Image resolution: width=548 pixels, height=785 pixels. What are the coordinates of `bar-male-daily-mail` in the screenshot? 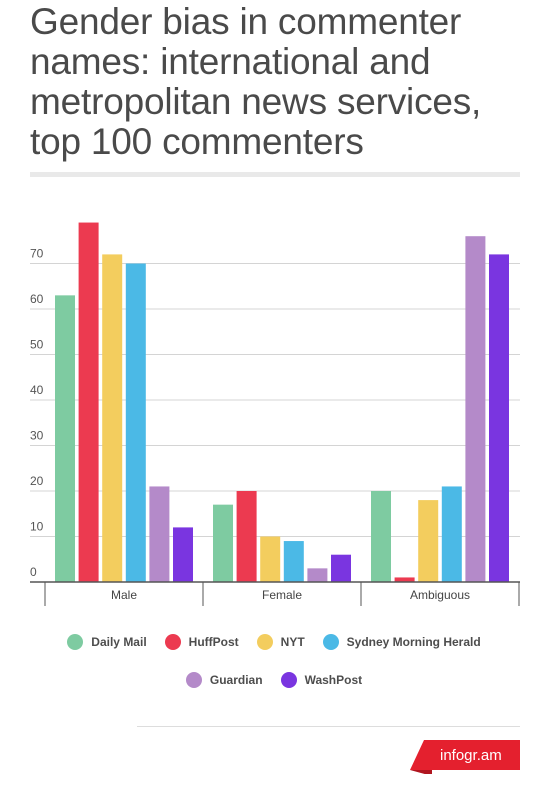 It's located at (65, 438).